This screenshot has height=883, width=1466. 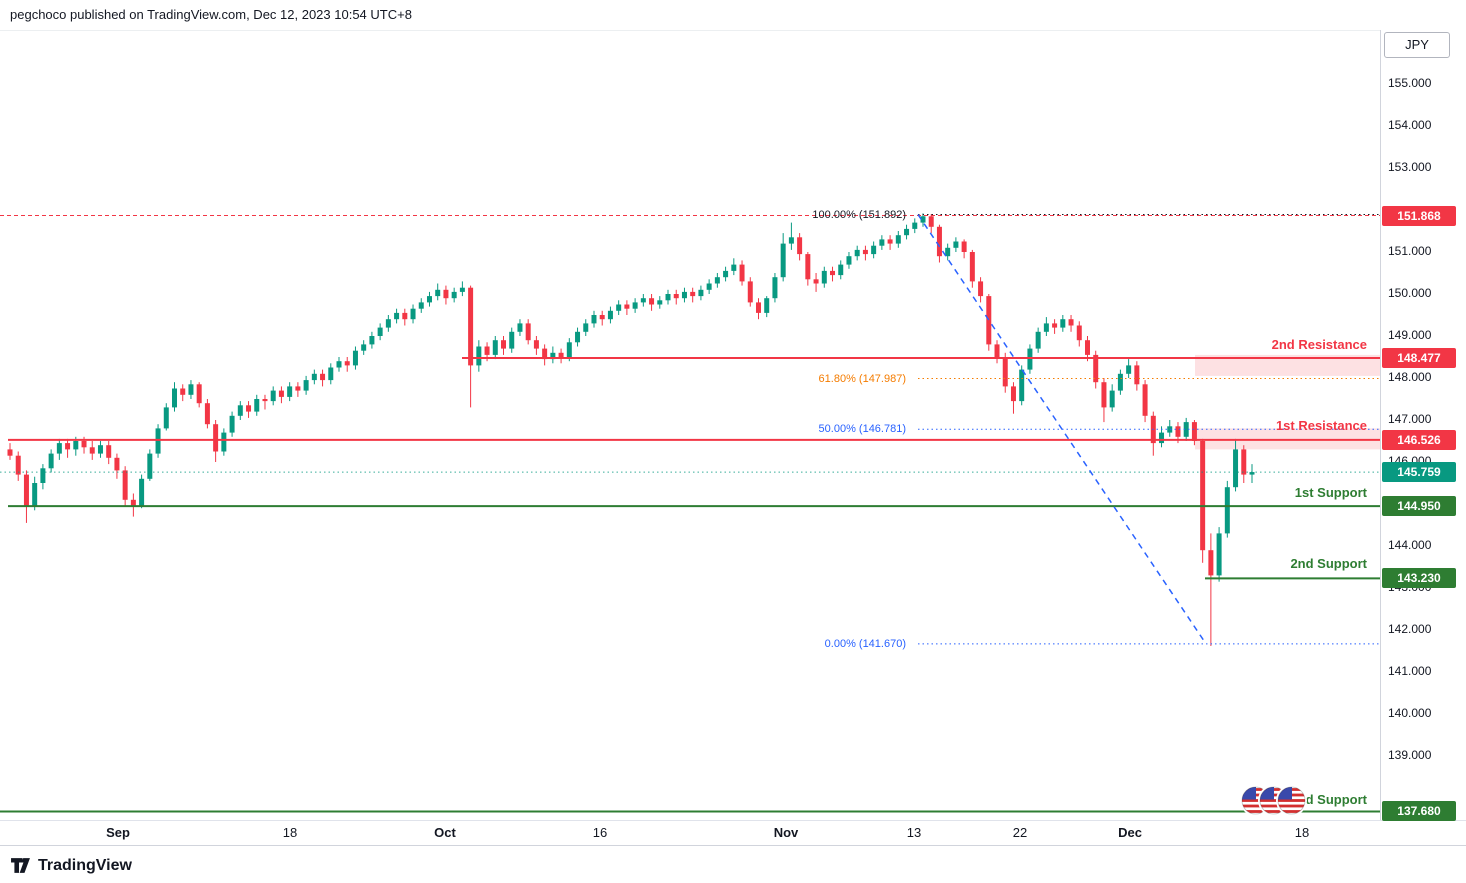 What do you see at coordinates (1423, 437) in the screenshot?
I see `price-axis` at bounding box center [1423, 437].